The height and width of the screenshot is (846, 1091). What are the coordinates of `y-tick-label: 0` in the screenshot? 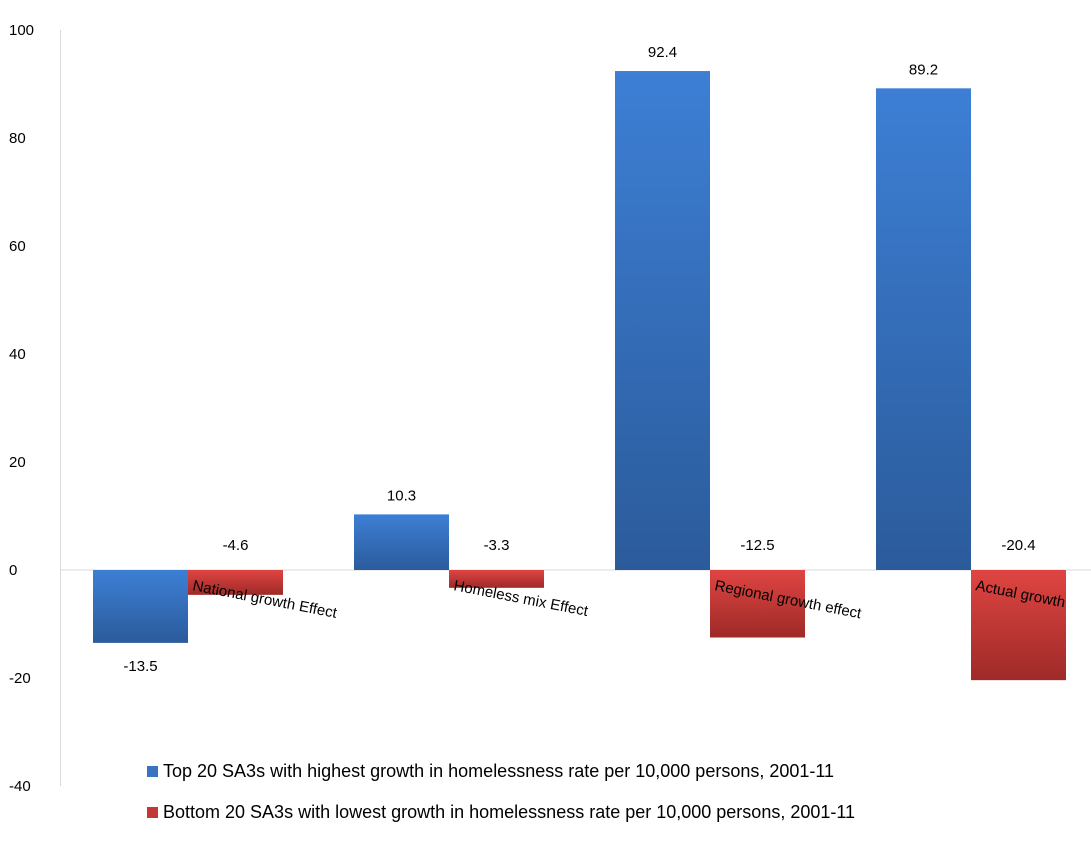 It's located at (13, 570).